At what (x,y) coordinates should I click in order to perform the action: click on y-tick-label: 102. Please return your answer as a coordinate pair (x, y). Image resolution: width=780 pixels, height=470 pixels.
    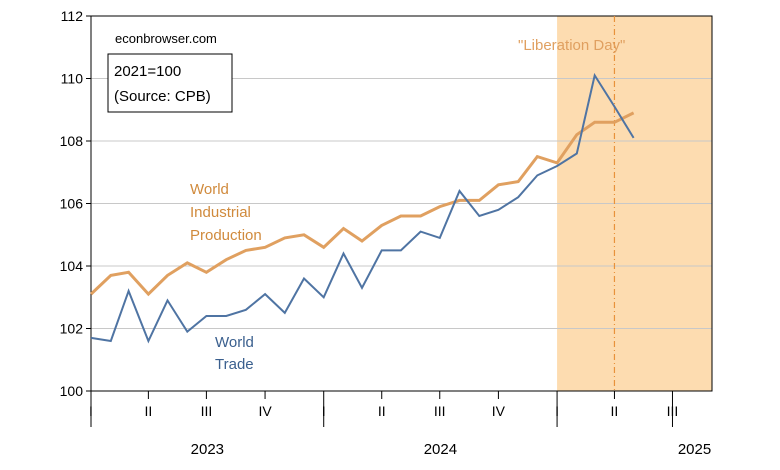
    Looking at the image, I should click on (72, 329).